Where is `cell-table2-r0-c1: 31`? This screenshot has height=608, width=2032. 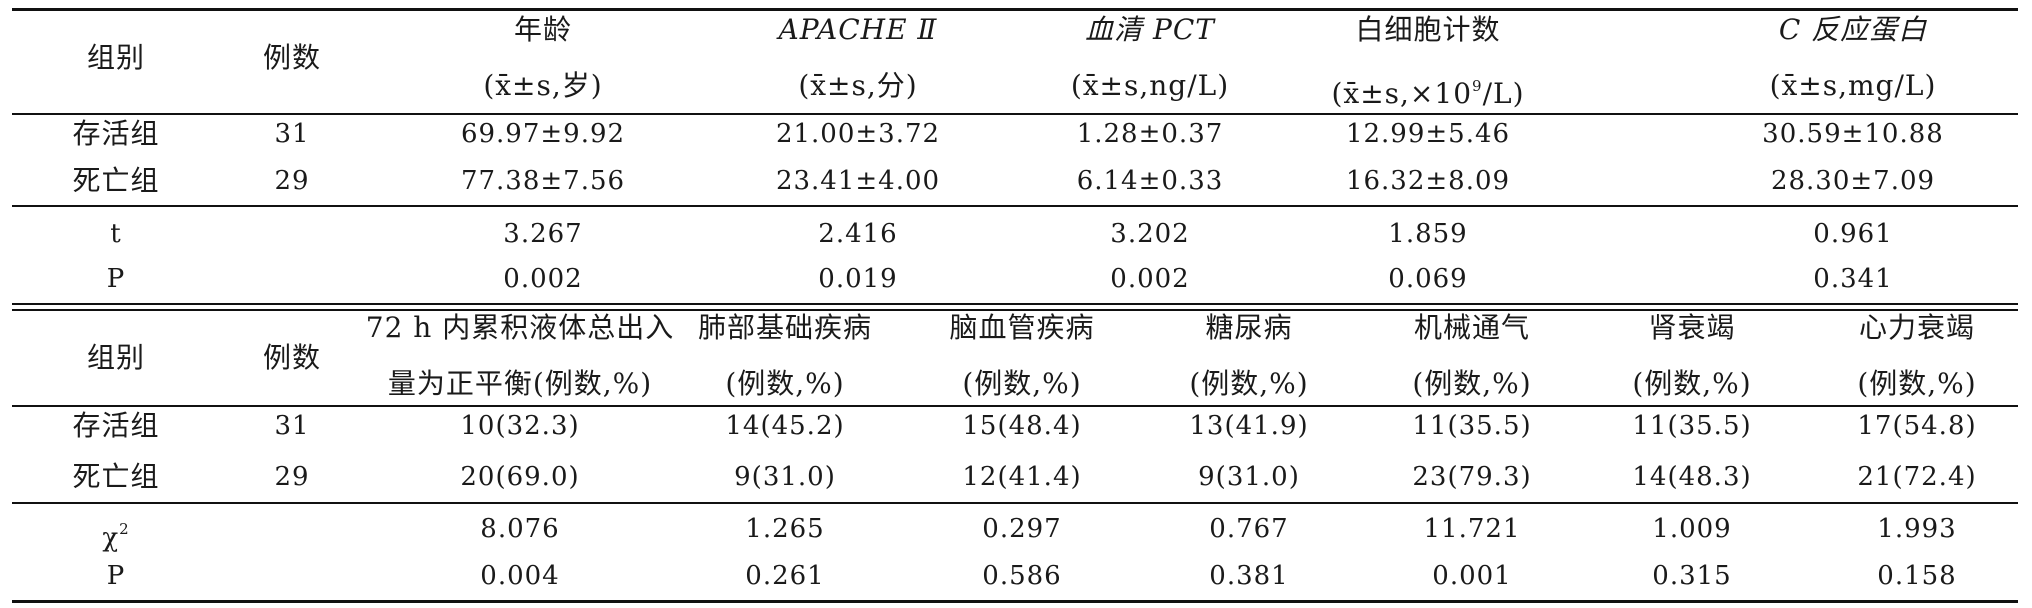 cell-table2-r0-c1: 31 is located at coordinates (292, 426).